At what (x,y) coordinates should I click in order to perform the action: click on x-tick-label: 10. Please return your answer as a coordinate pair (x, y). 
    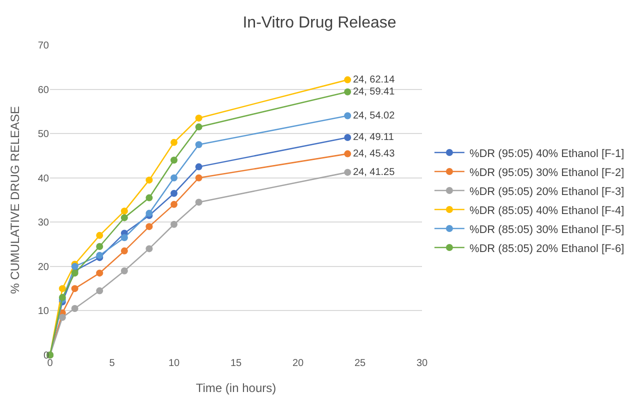
    Looking at the image, I should click on (174, 363).